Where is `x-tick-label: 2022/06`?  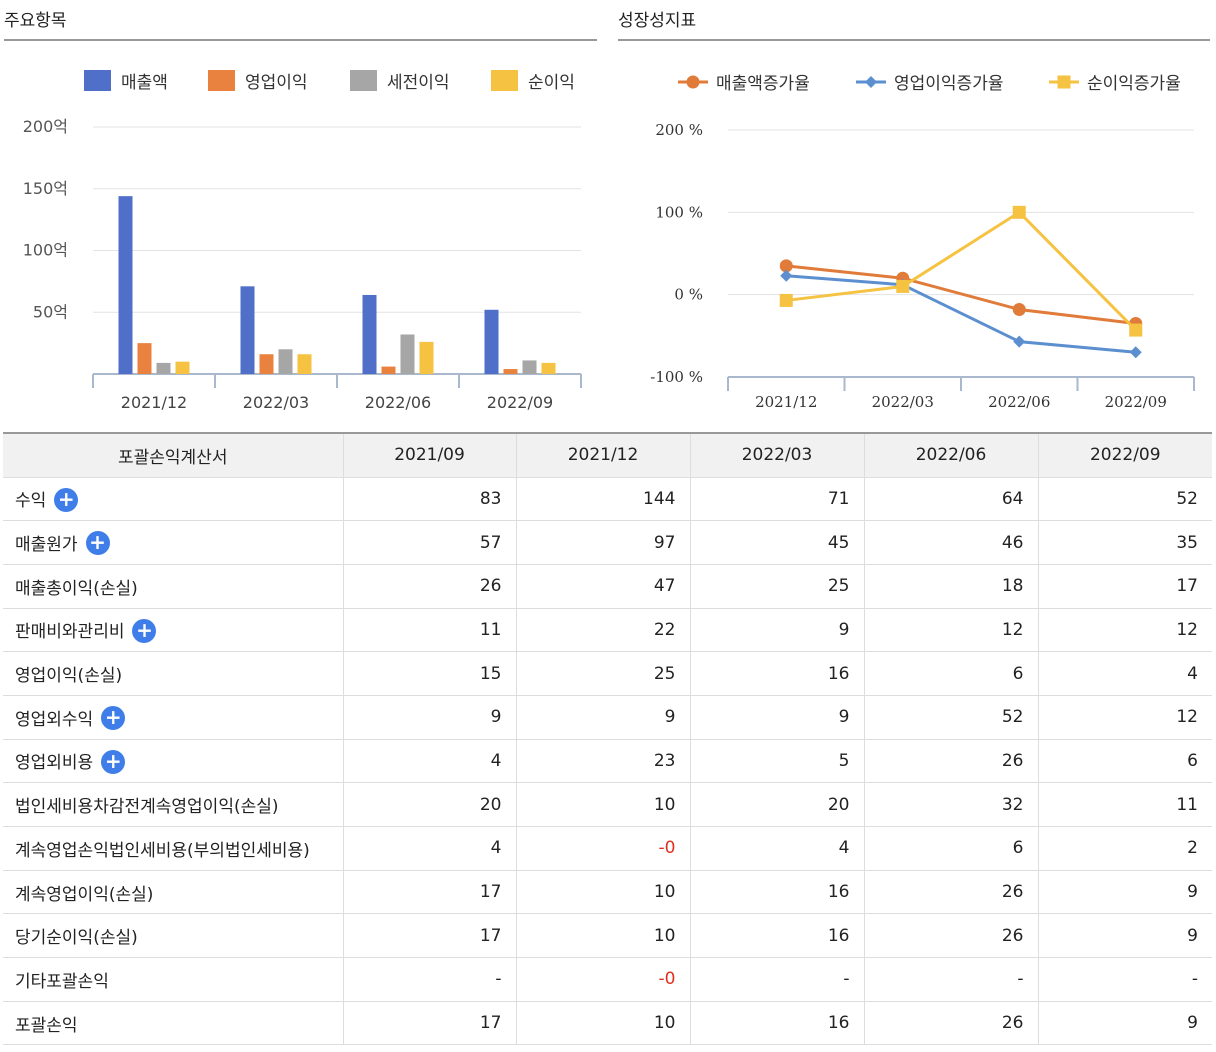
x-tick-label: 2022/06 is located at coordinates (398, 402).